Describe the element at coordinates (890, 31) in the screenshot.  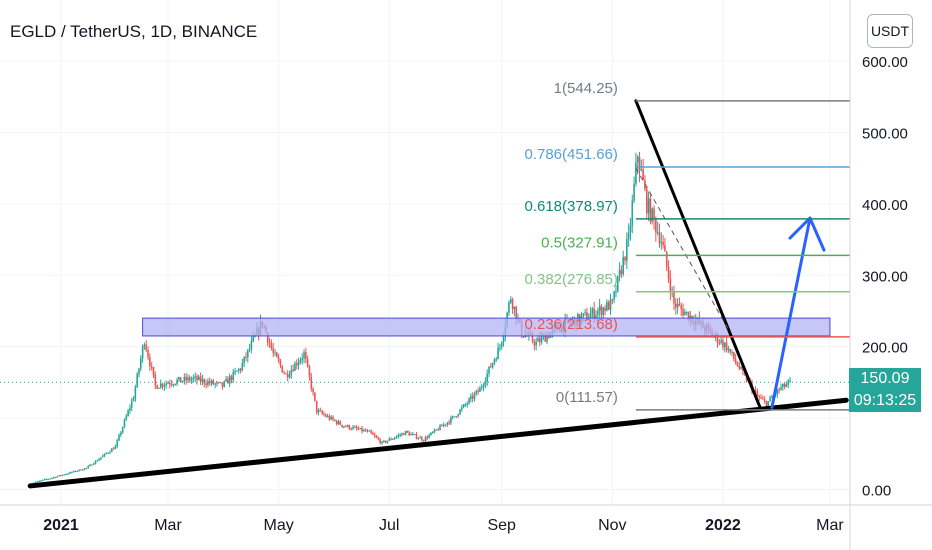
I see `currency-unit-button: USDT` at that location.